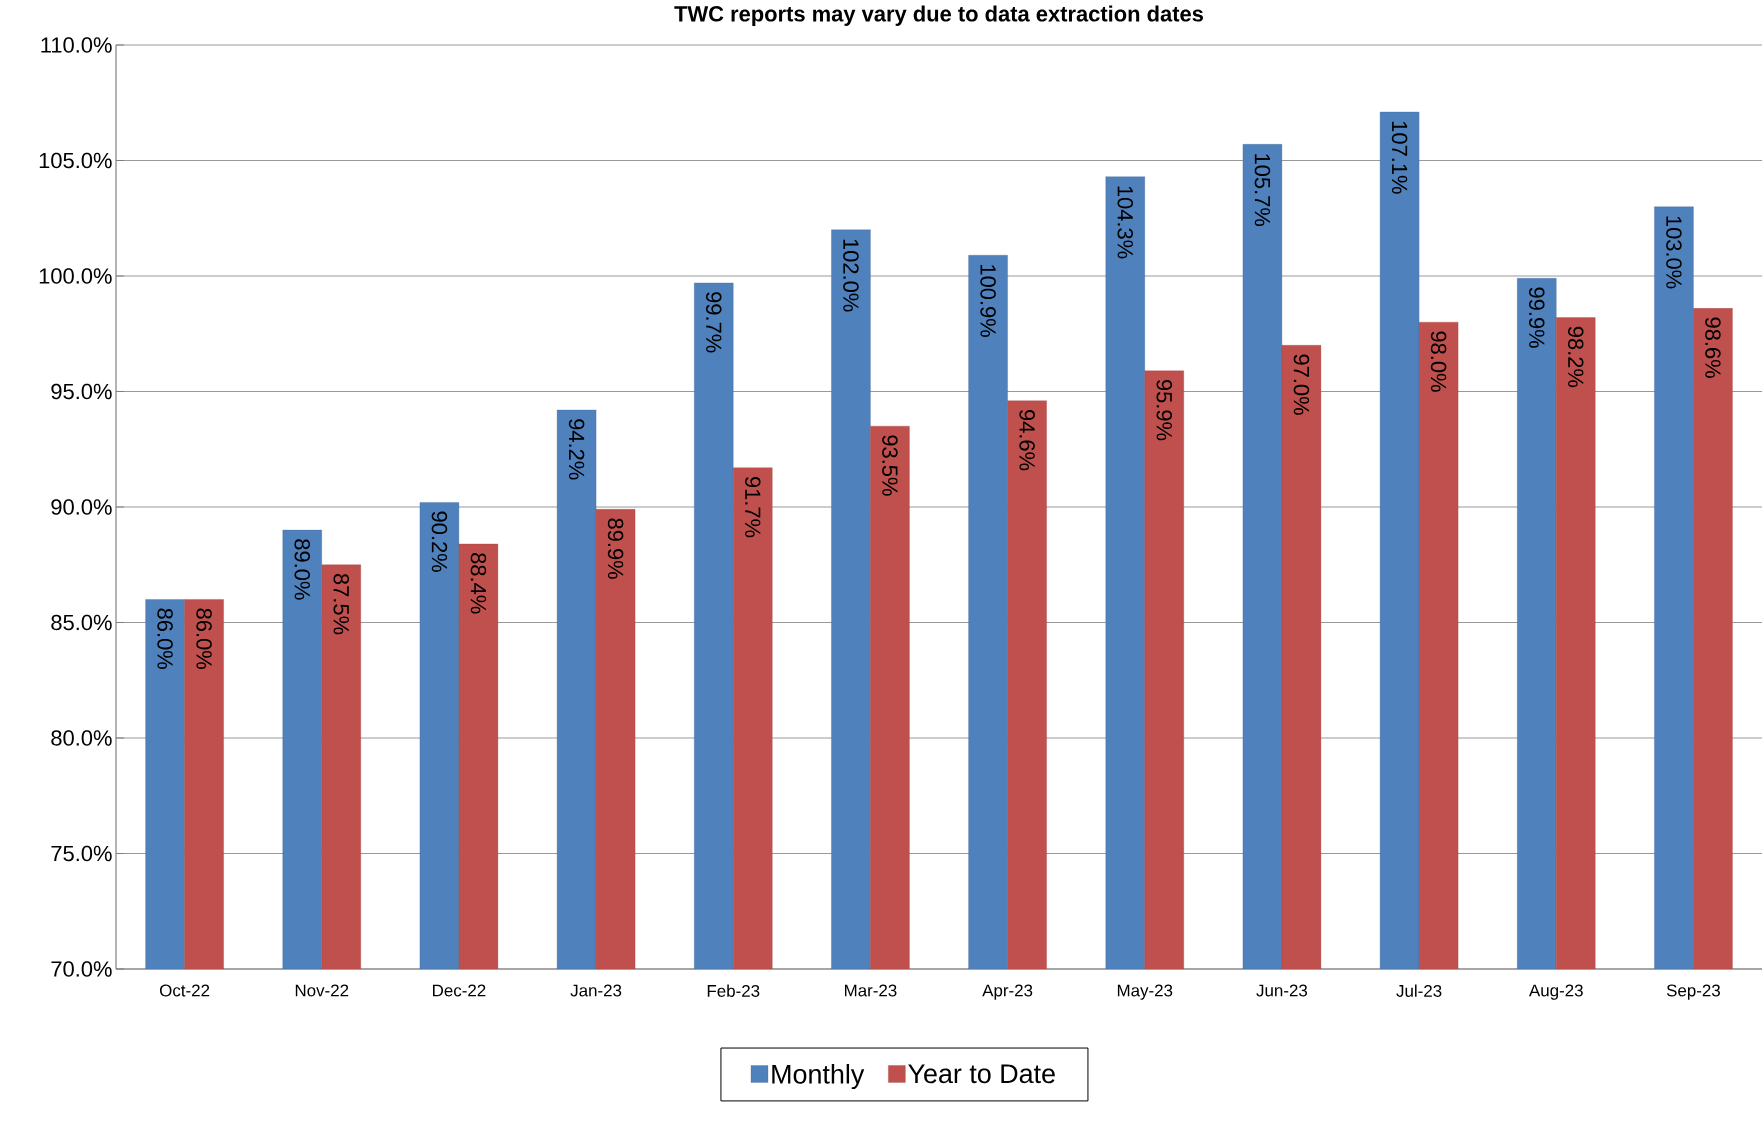 The image size is (1762, 1136). I want to click on y-tick-label: 110.0%, so click(76, 45).